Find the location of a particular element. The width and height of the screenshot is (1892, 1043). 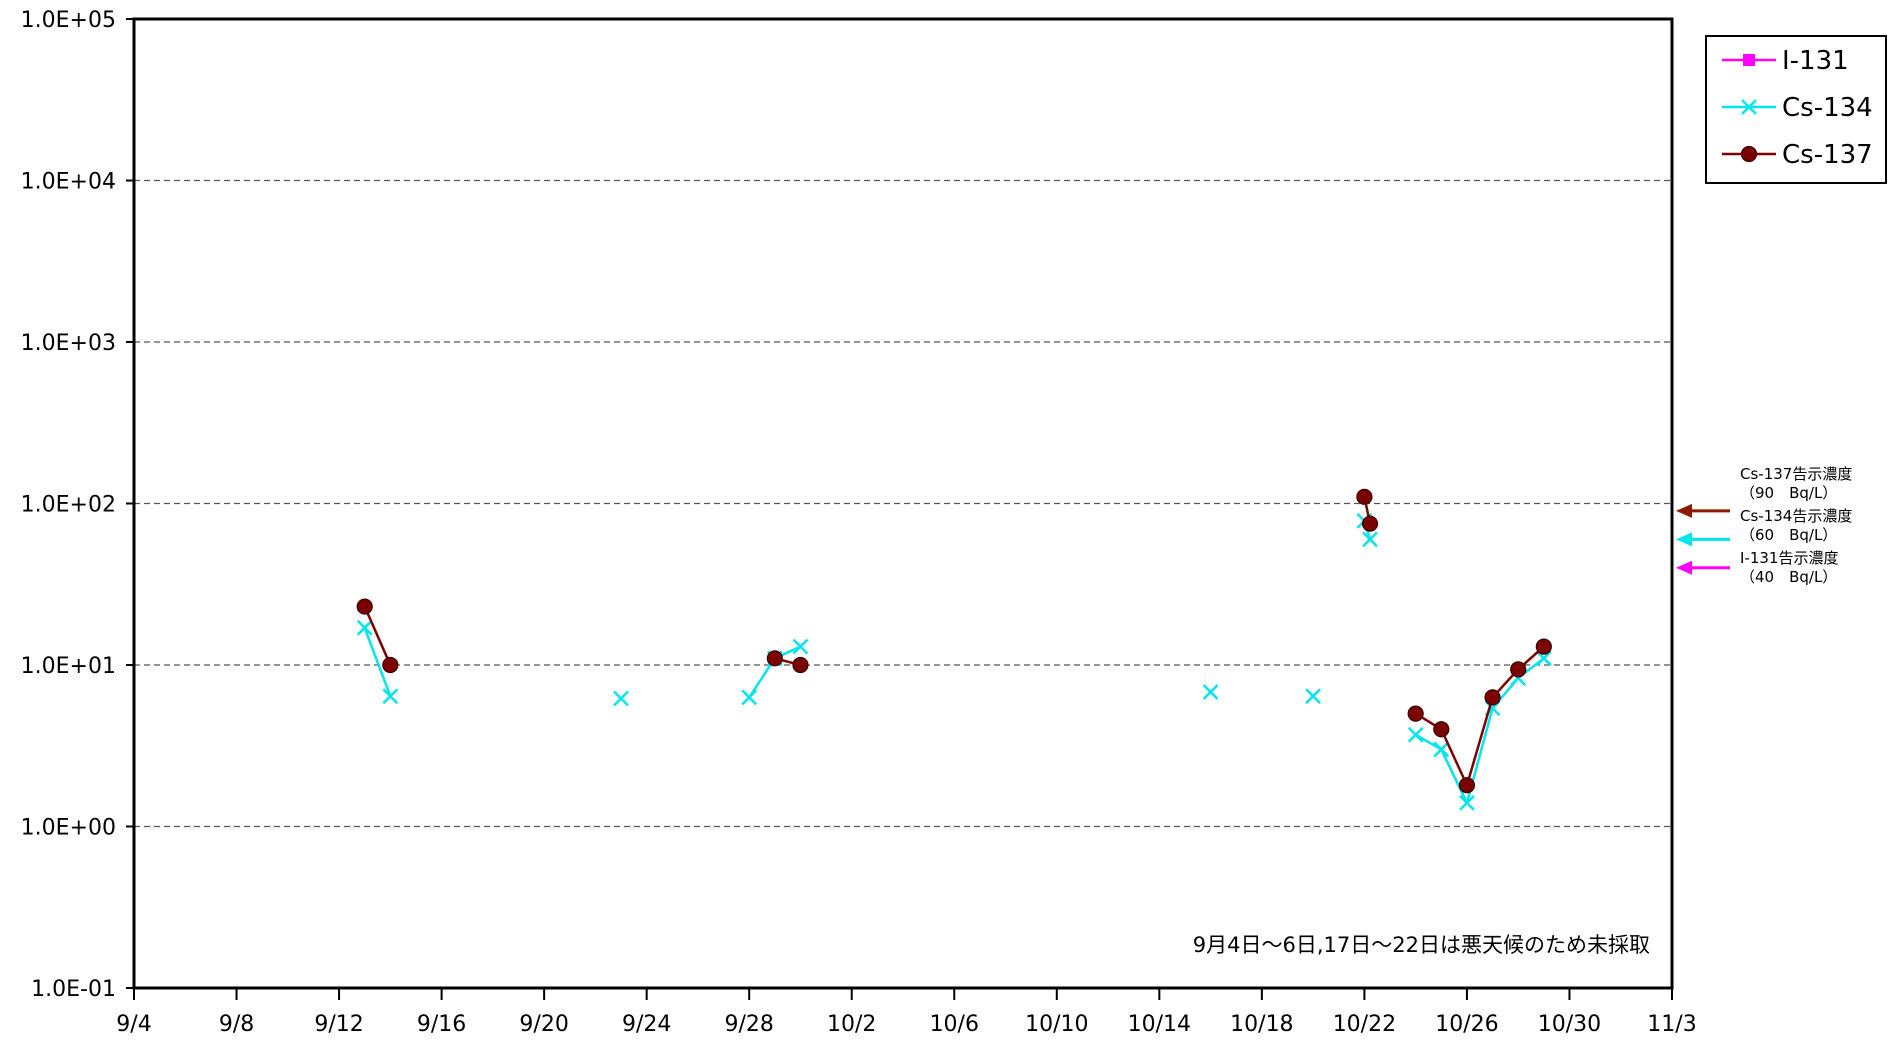

legend: I-131 Cs-134 Cs-137 is located at coordinates (1796, 109).